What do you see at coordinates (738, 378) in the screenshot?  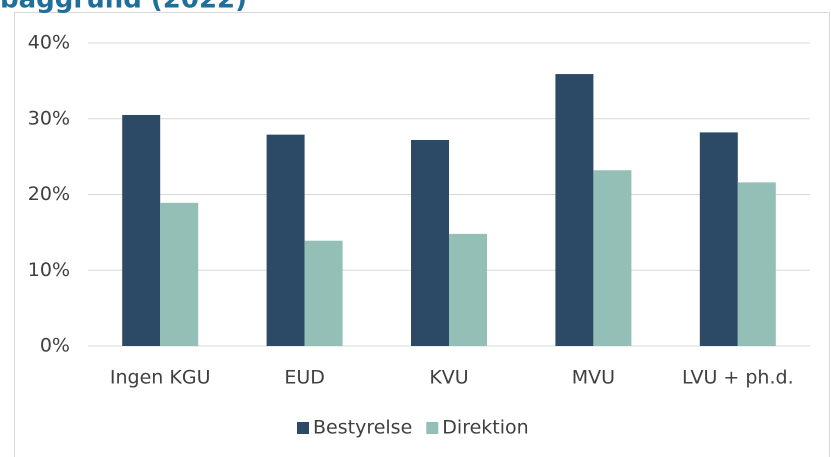 I see `x-tick-label: LVU + ph.d.` at bounding box center [738, 378].